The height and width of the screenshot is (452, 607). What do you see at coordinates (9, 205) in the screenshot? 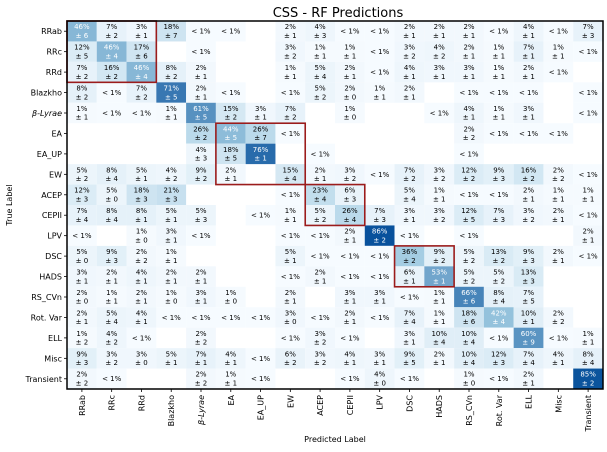
I see `y-axis-label: True Label` at bounding box center [9, 205].